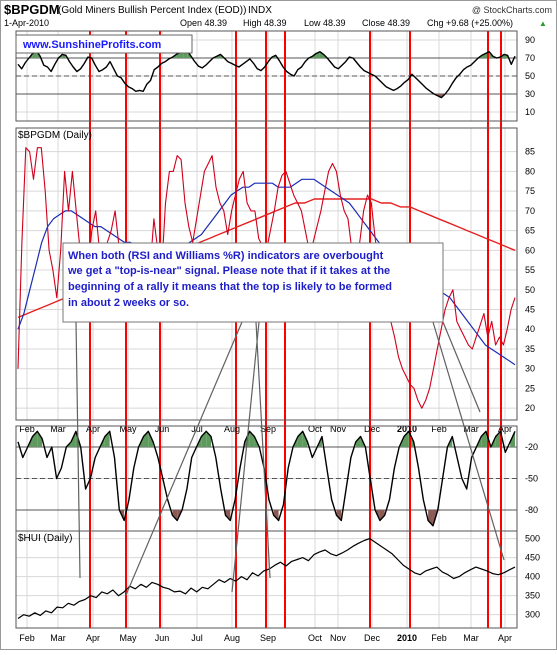 This screenshot has height=655, width=557. I want to click on ytick-price-12: 25, so click(530, 388).